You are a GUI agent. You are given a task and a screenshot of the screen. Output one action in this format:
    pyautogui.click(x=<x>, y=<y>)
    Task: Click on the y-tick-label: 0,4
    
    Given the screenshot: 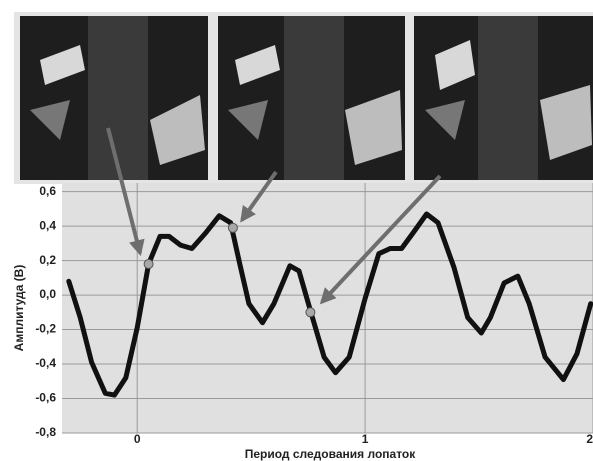 What is the action you would take?
    pyautogui.click(x=47, y=225)
    